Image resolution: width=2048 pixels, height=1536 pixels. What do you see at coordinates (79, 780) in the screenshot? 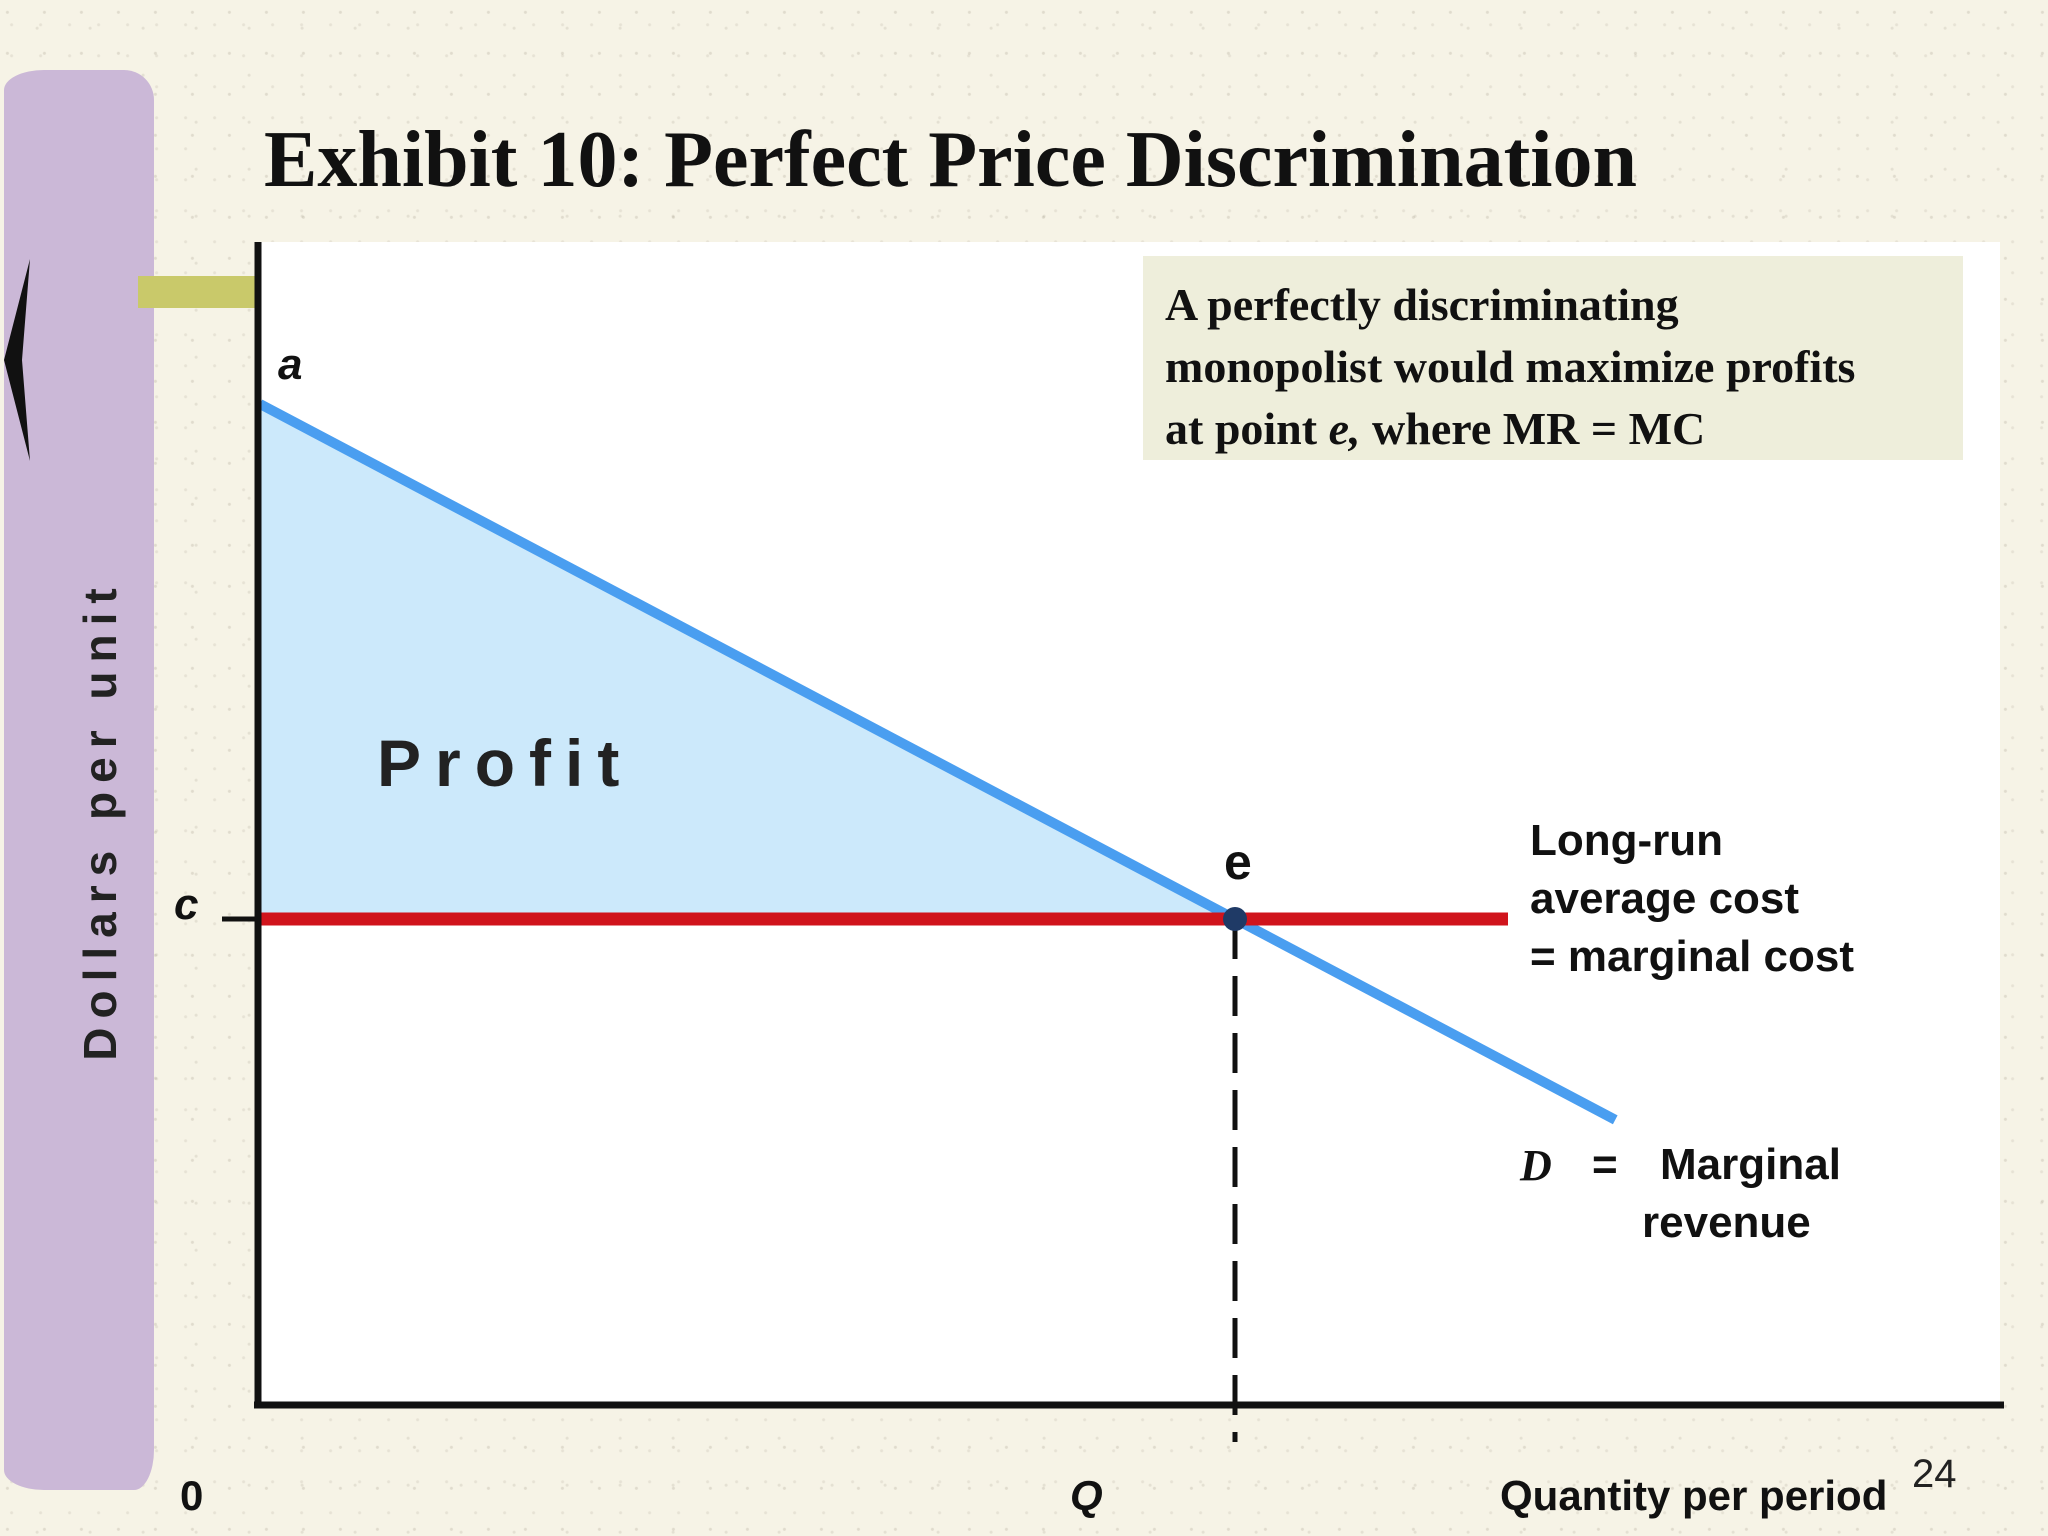
I see `sidebar-accent-bar` at bounding box center [79, 780].